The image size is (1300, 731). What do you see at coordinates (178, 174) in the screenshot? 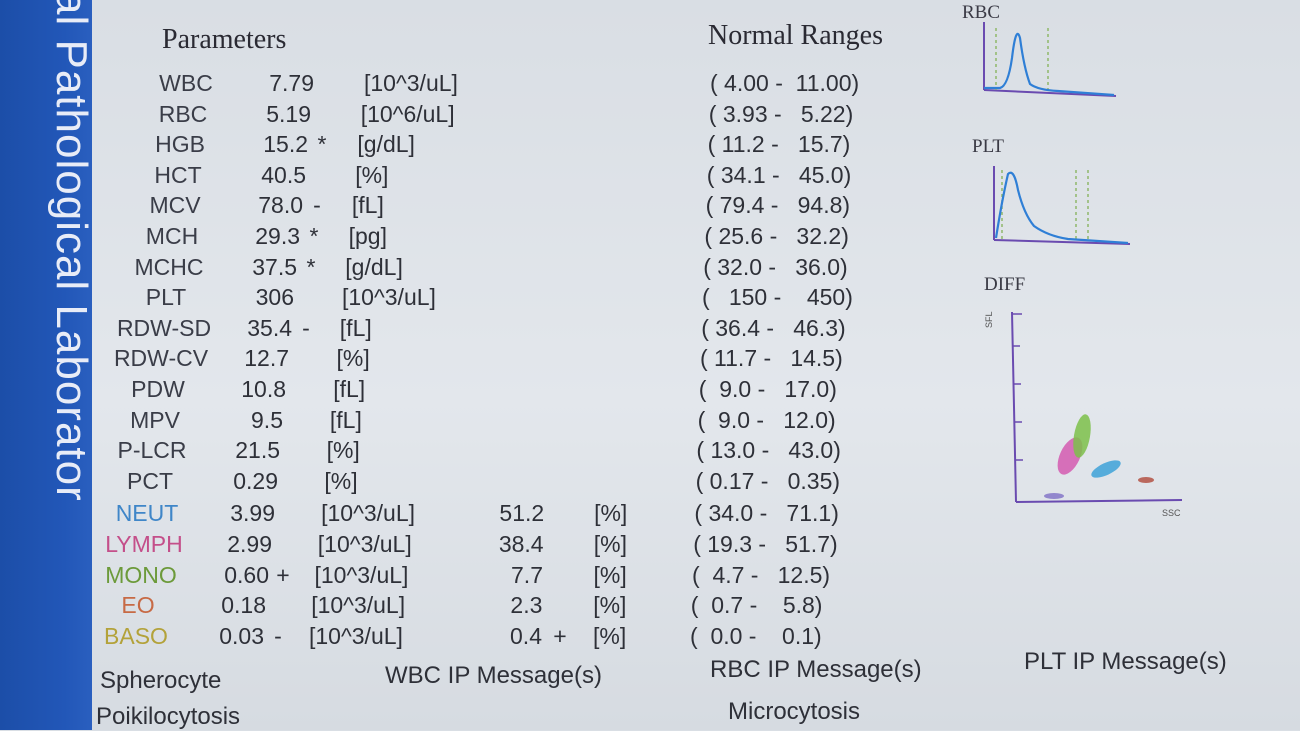
I see `parameter-name: HCT` at bounding box center [178, 174].